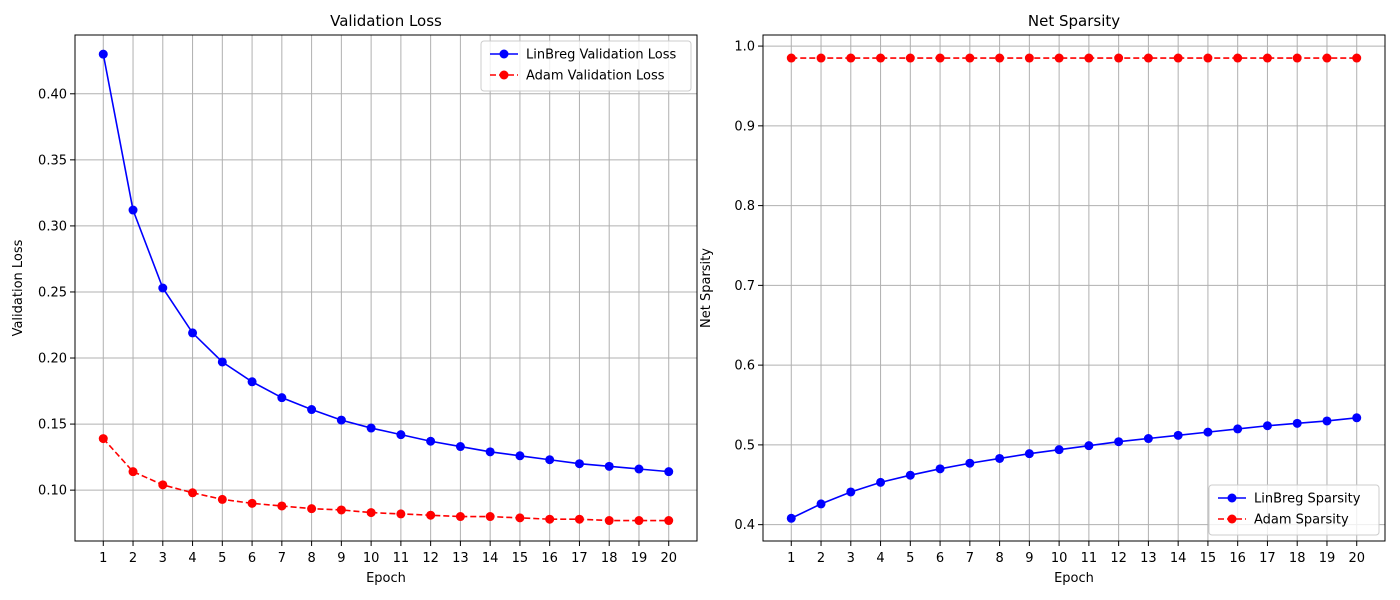  Describe the element at coordinates (970, 558) in the screenshot. I see `x-tick-label: 7` at that location.